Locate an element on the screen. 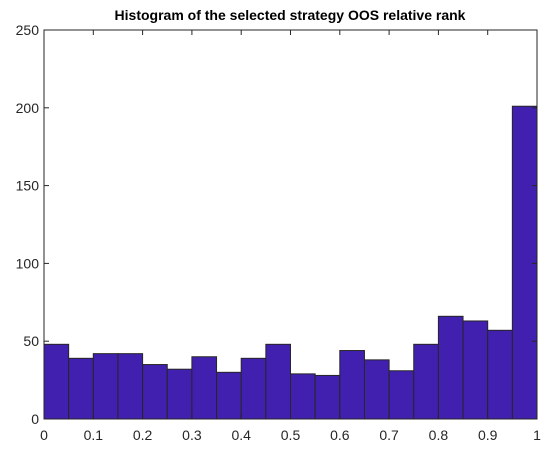 This screenshot has height=453, width=550. x-tick-label-3: 0.3 is located at coordinates (192, 435).